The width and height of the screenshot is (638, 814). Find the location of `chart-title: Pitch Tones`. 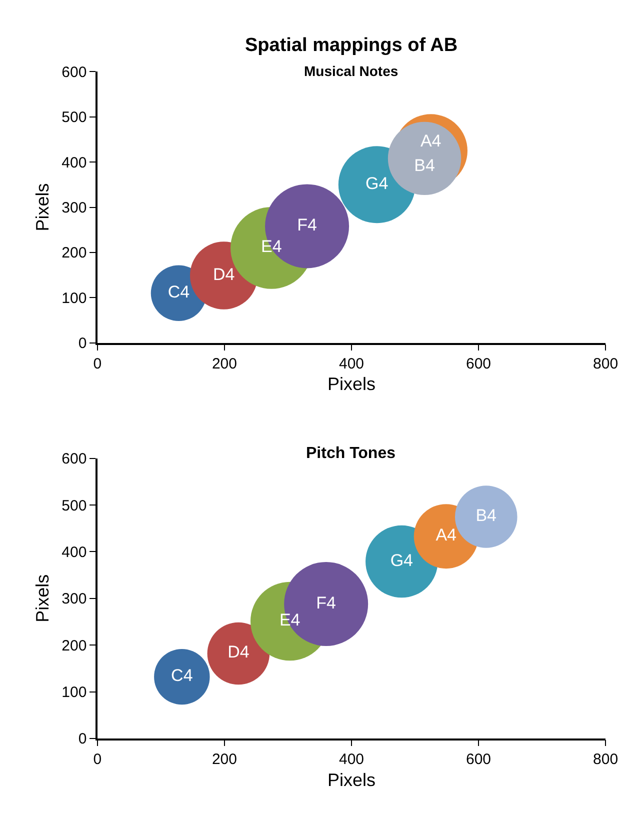

chart-title: Pitch Tones is located at coordinates (351, 453).